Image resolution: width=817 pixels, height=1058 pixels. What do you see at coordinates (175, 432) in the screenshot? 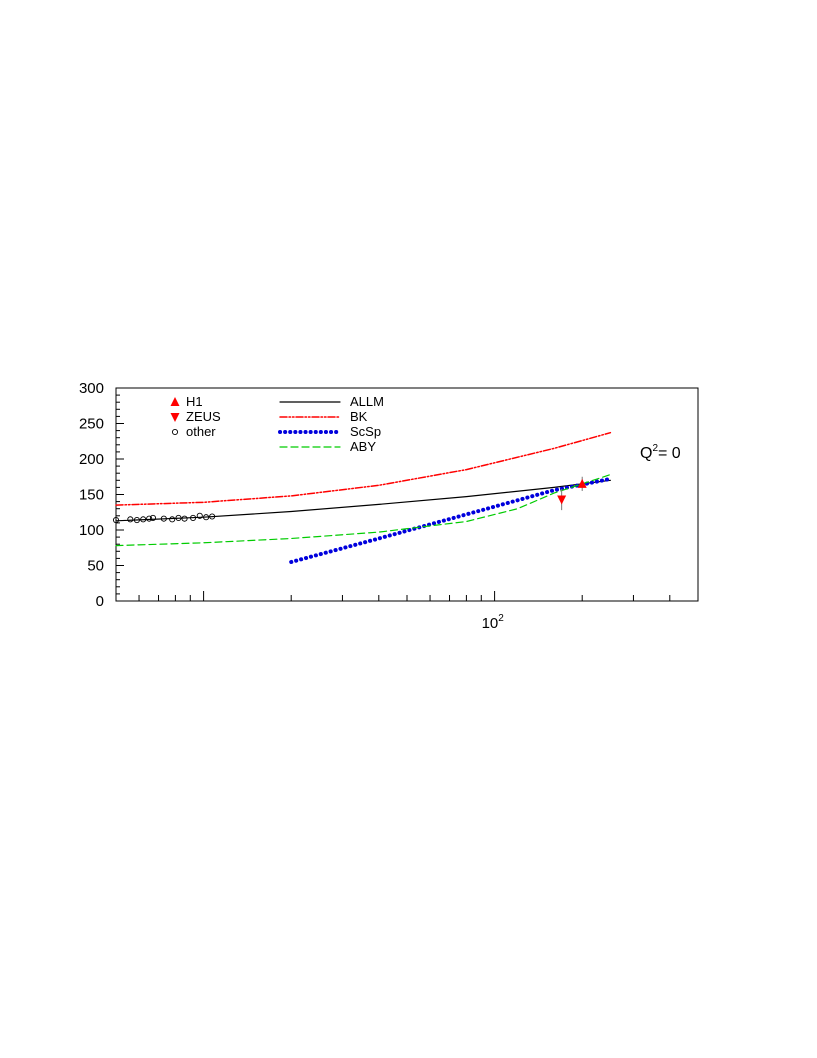
I see `legend-marker-other` at bounding box center [175, 432].